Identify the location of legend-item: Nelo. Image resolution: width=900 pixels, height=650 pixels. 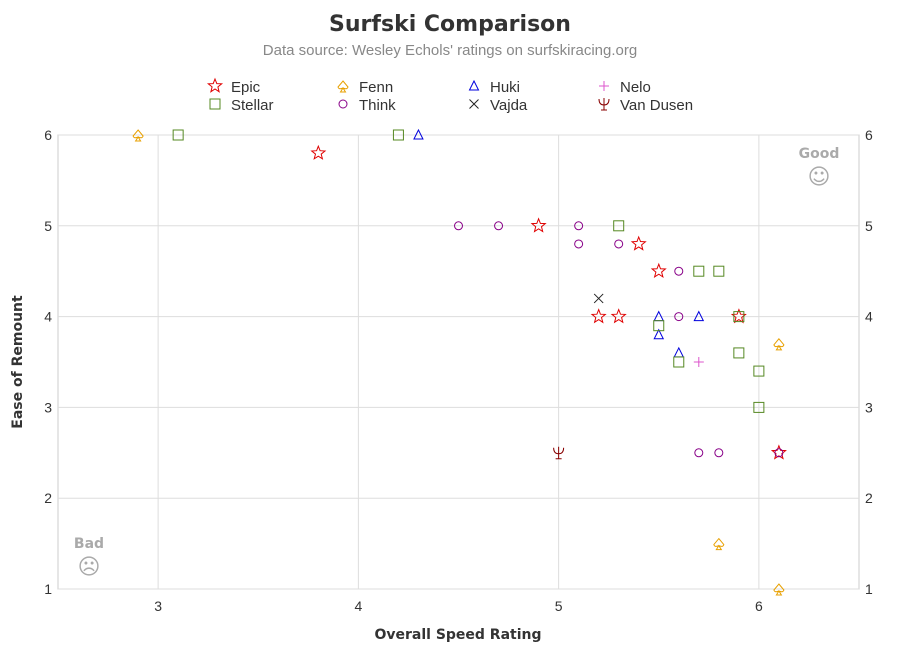
(625, 87).